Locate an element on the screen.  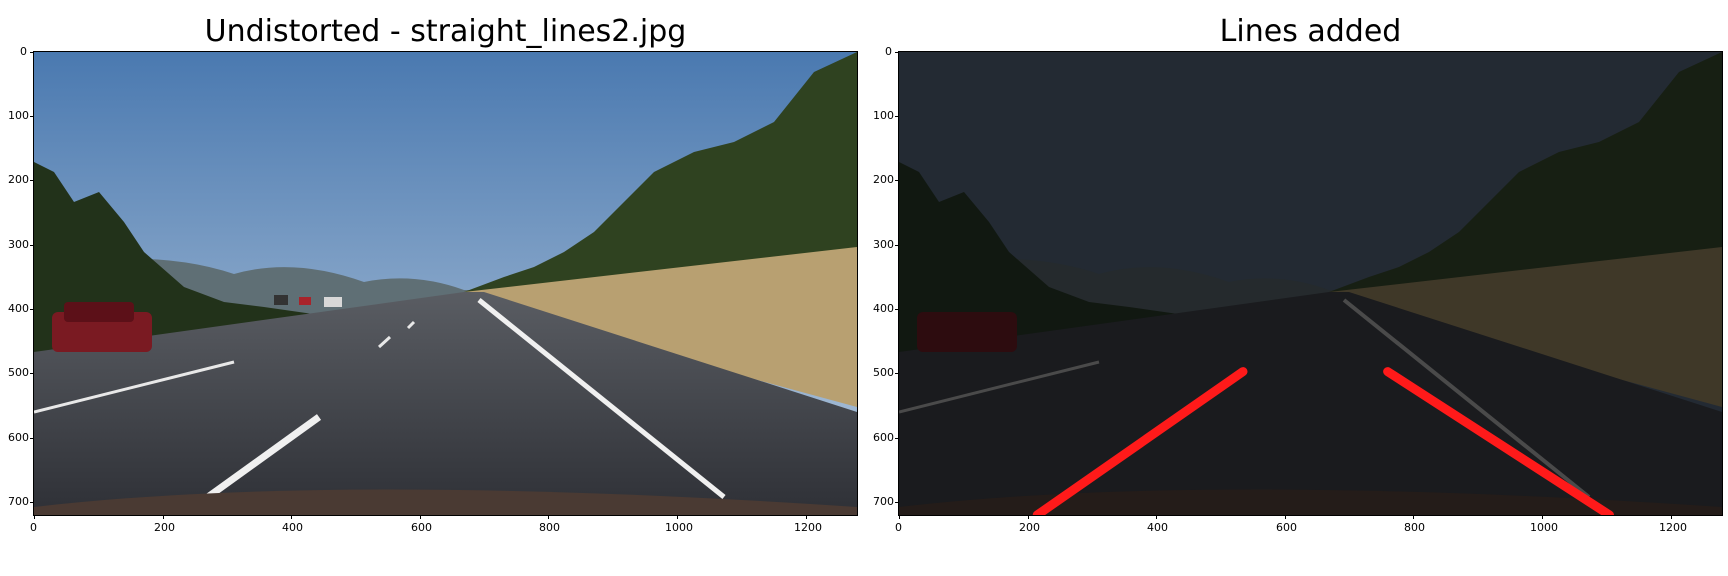
right-panel-title: Lines added is located at coordinates (1310, 31).